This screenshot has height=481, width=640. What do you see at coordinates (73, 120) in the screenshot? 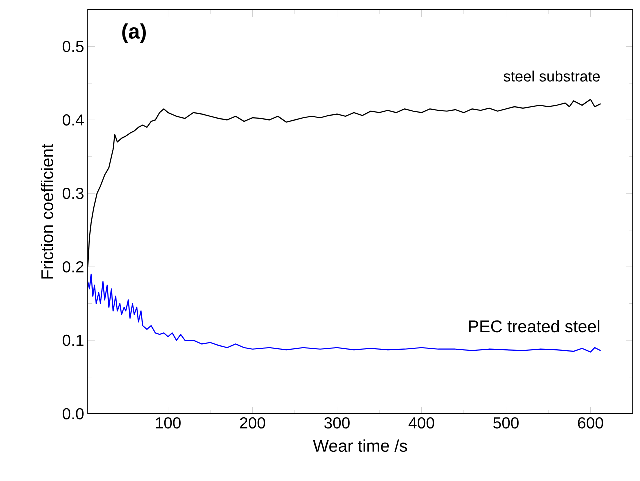
I see `y-tick-label: 0.4` at bounding box center [73, 120].